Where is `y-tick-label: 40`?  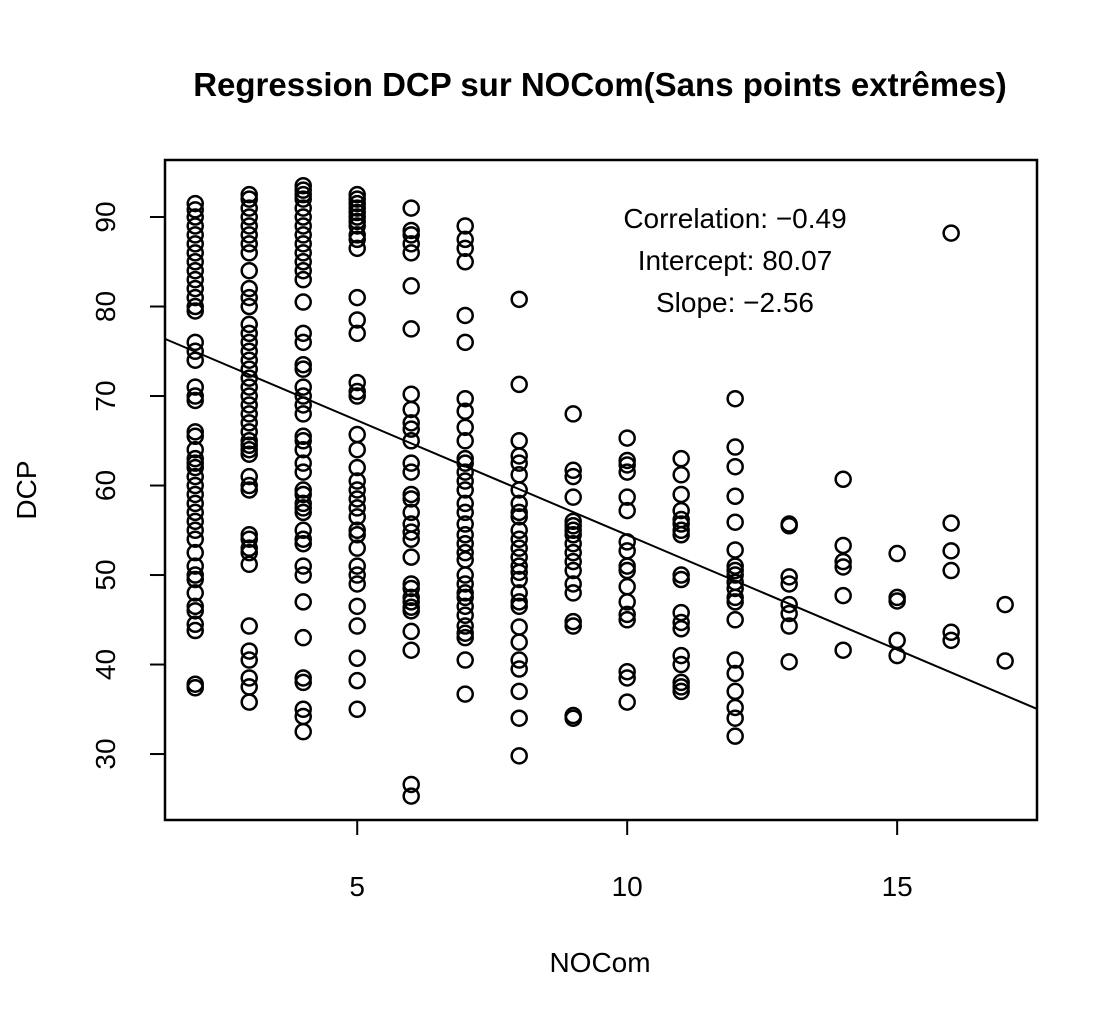 y-tick-label: 40 is located at coordinates (105, 664).